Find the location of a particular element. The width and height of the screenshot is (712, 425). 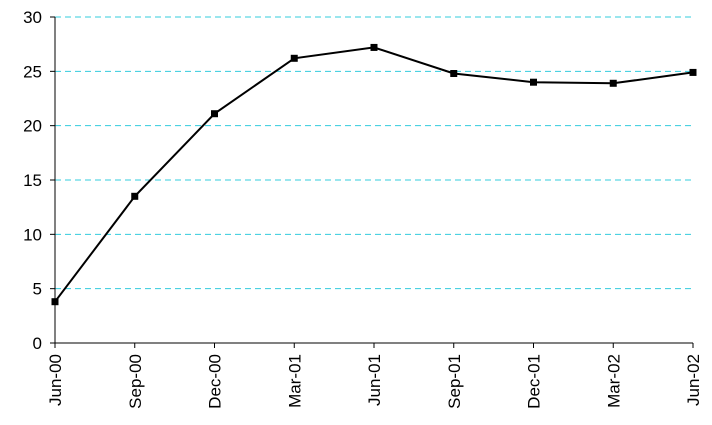

x-tick-label: Jun-01 is located at coordinates (374, 380).